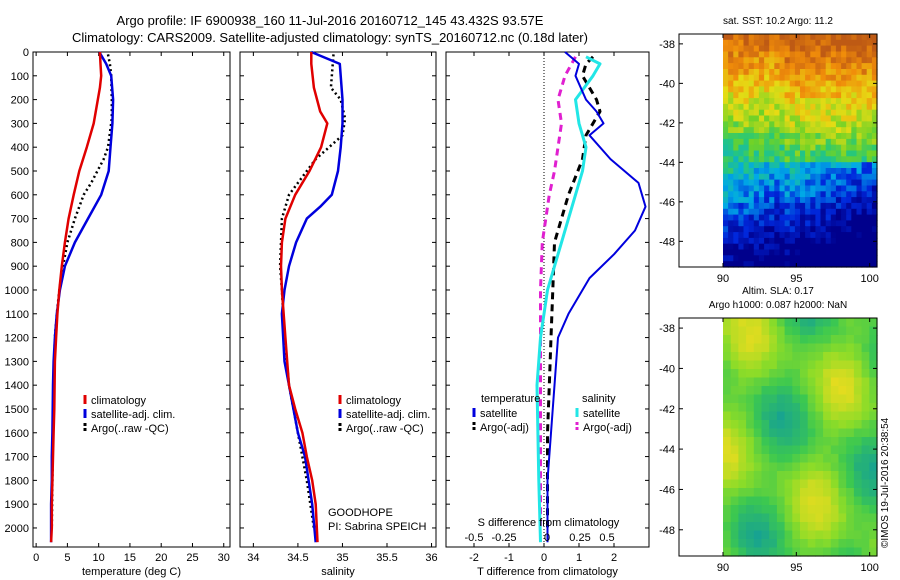 This screenshot has width=900, height=580. I want to click on depth-tick-label: 300, so click(20, 124).